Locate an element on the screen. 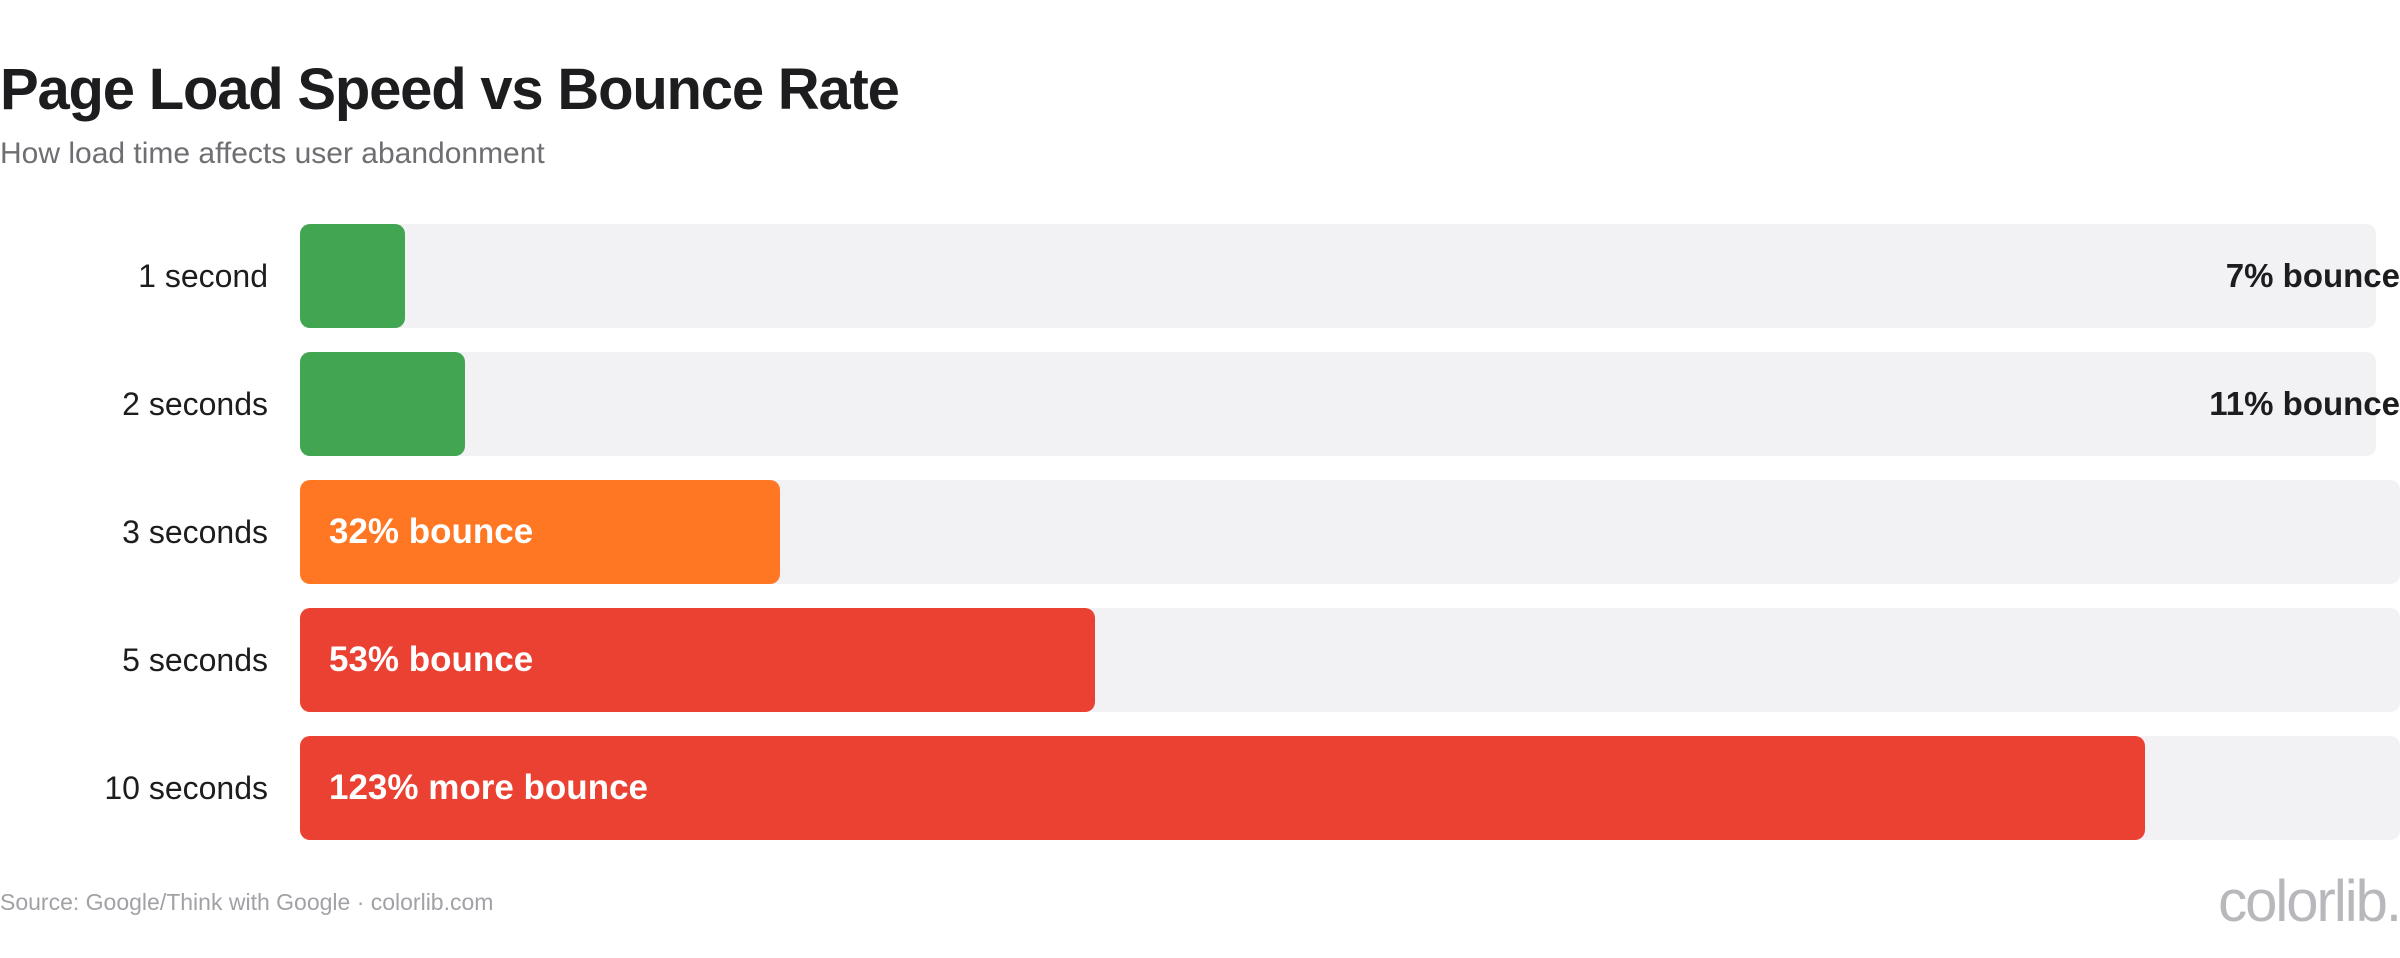 The height and width of the screenshot is (958, 2400). bar-track: 123% more bounce is located at coordinates (1350, 788).